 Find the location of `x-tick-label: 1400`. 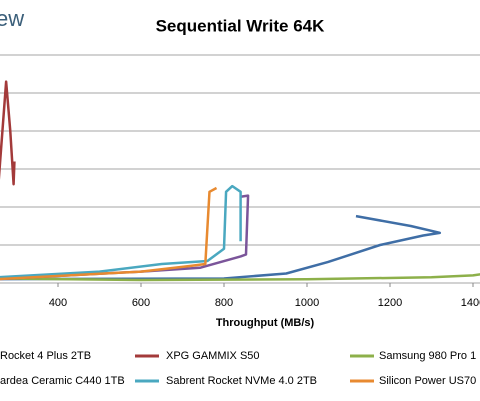

x-tick-label: 1400 is located at coordinates (470, 303).